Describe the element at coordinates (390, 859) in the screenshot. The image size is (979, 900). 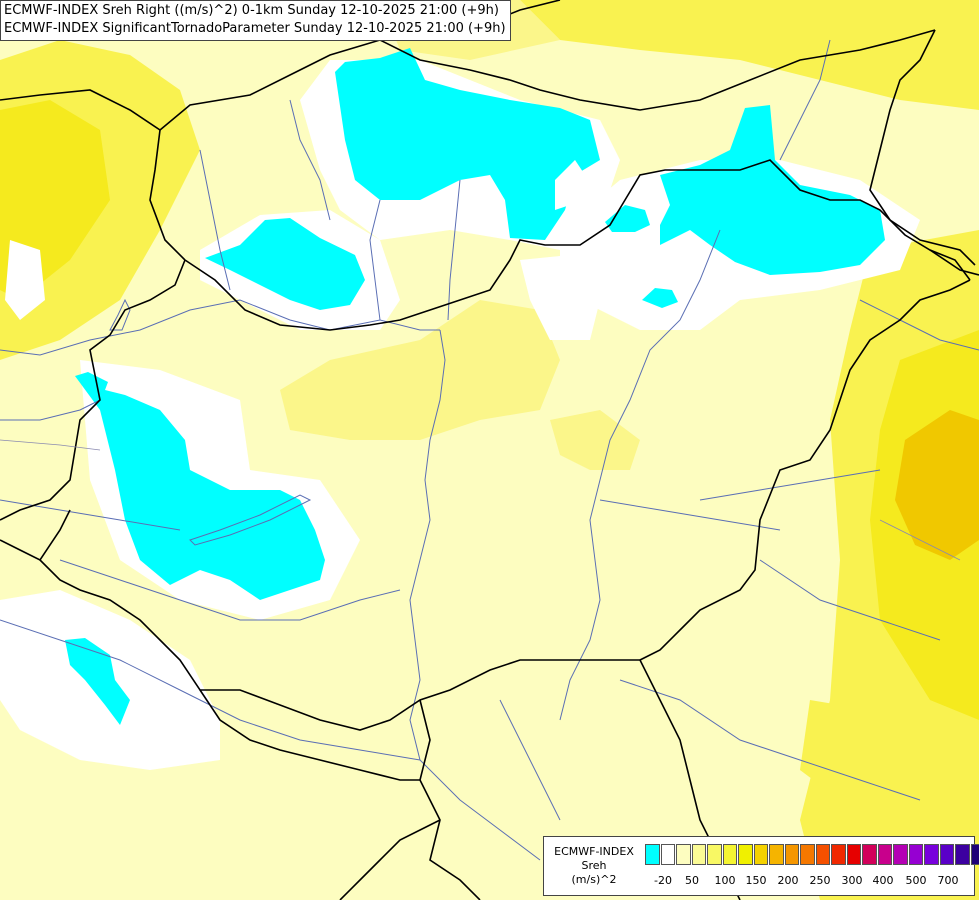
I see `border-bosnia-serbia` at that location.